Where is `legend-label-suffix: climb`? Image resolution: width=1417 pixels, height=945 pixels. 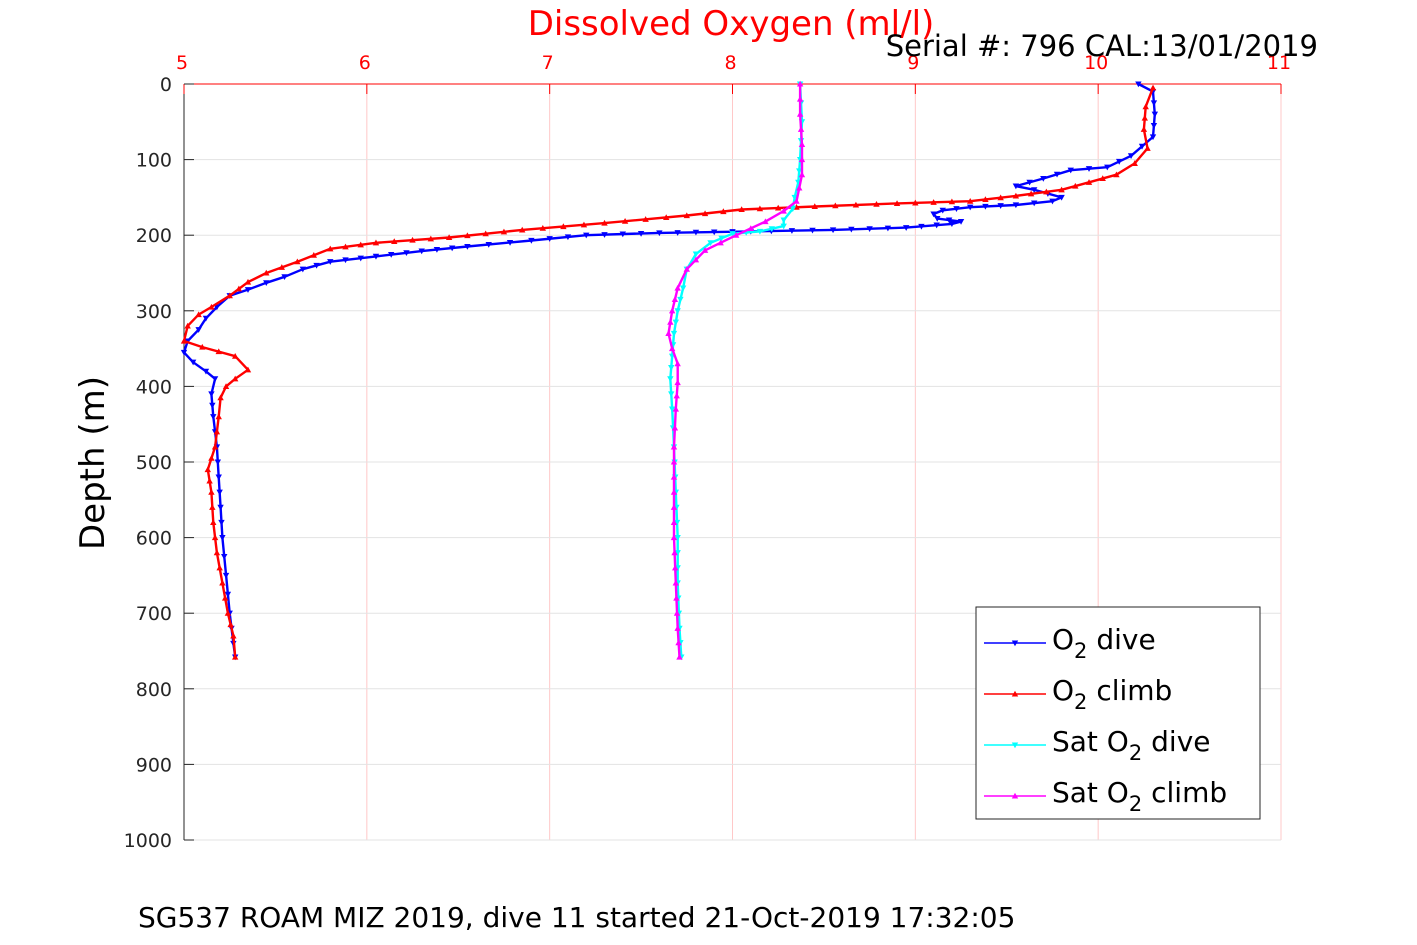
legend-label-suffix: climb is located at coordinates (1184, 792).